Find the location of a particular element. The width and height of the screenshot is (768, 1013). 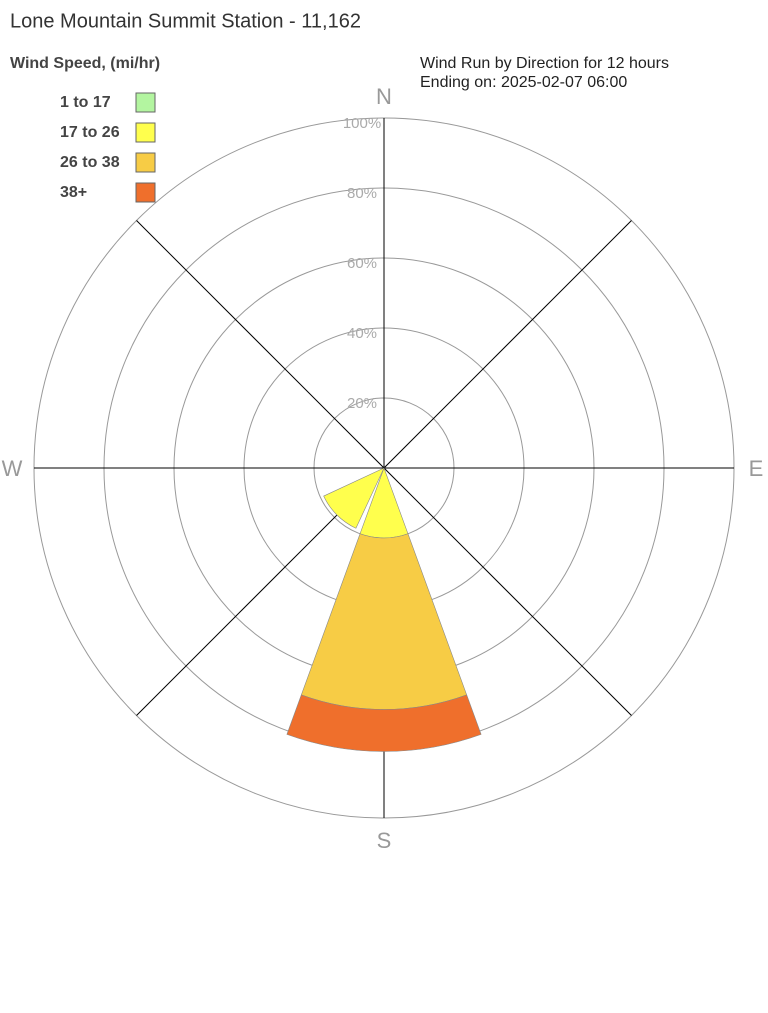

r-tick-label: 20% is located at coordinates (362, 403).